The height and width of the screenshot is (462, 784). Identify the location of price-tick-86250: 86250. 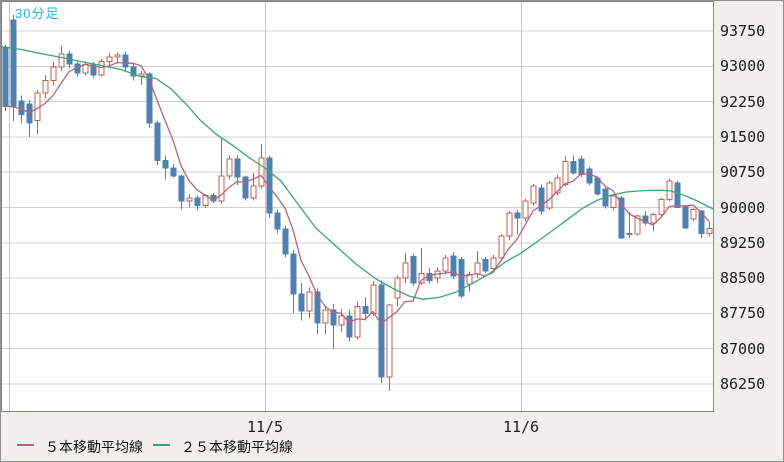
(743, 384).